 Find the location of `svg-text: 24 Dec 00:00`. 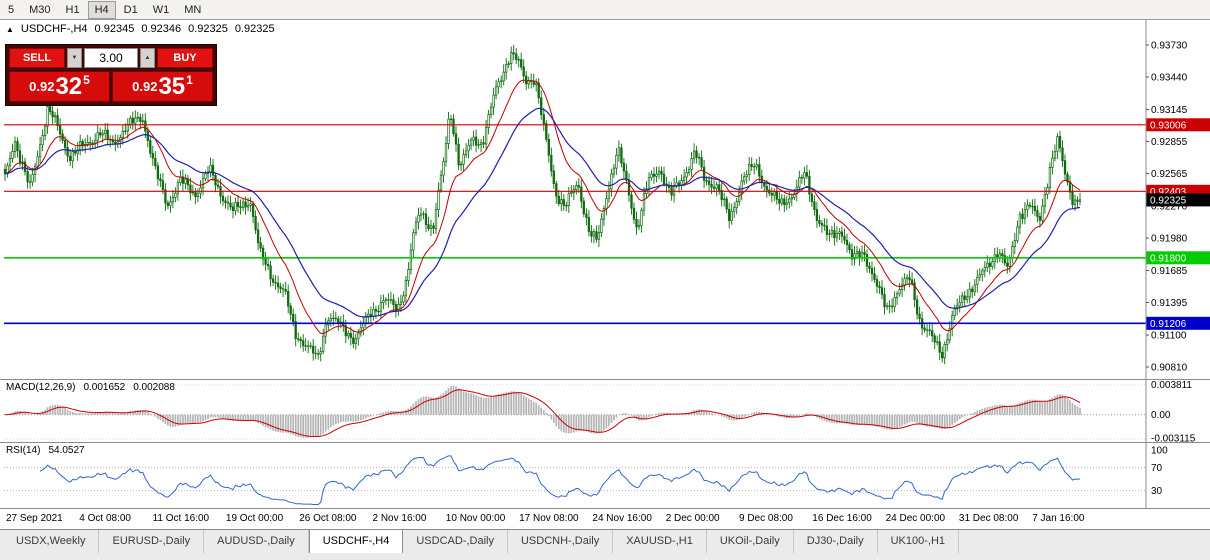

svg-text: 24 Dec 00:00 is located at coordinates (916, 518).